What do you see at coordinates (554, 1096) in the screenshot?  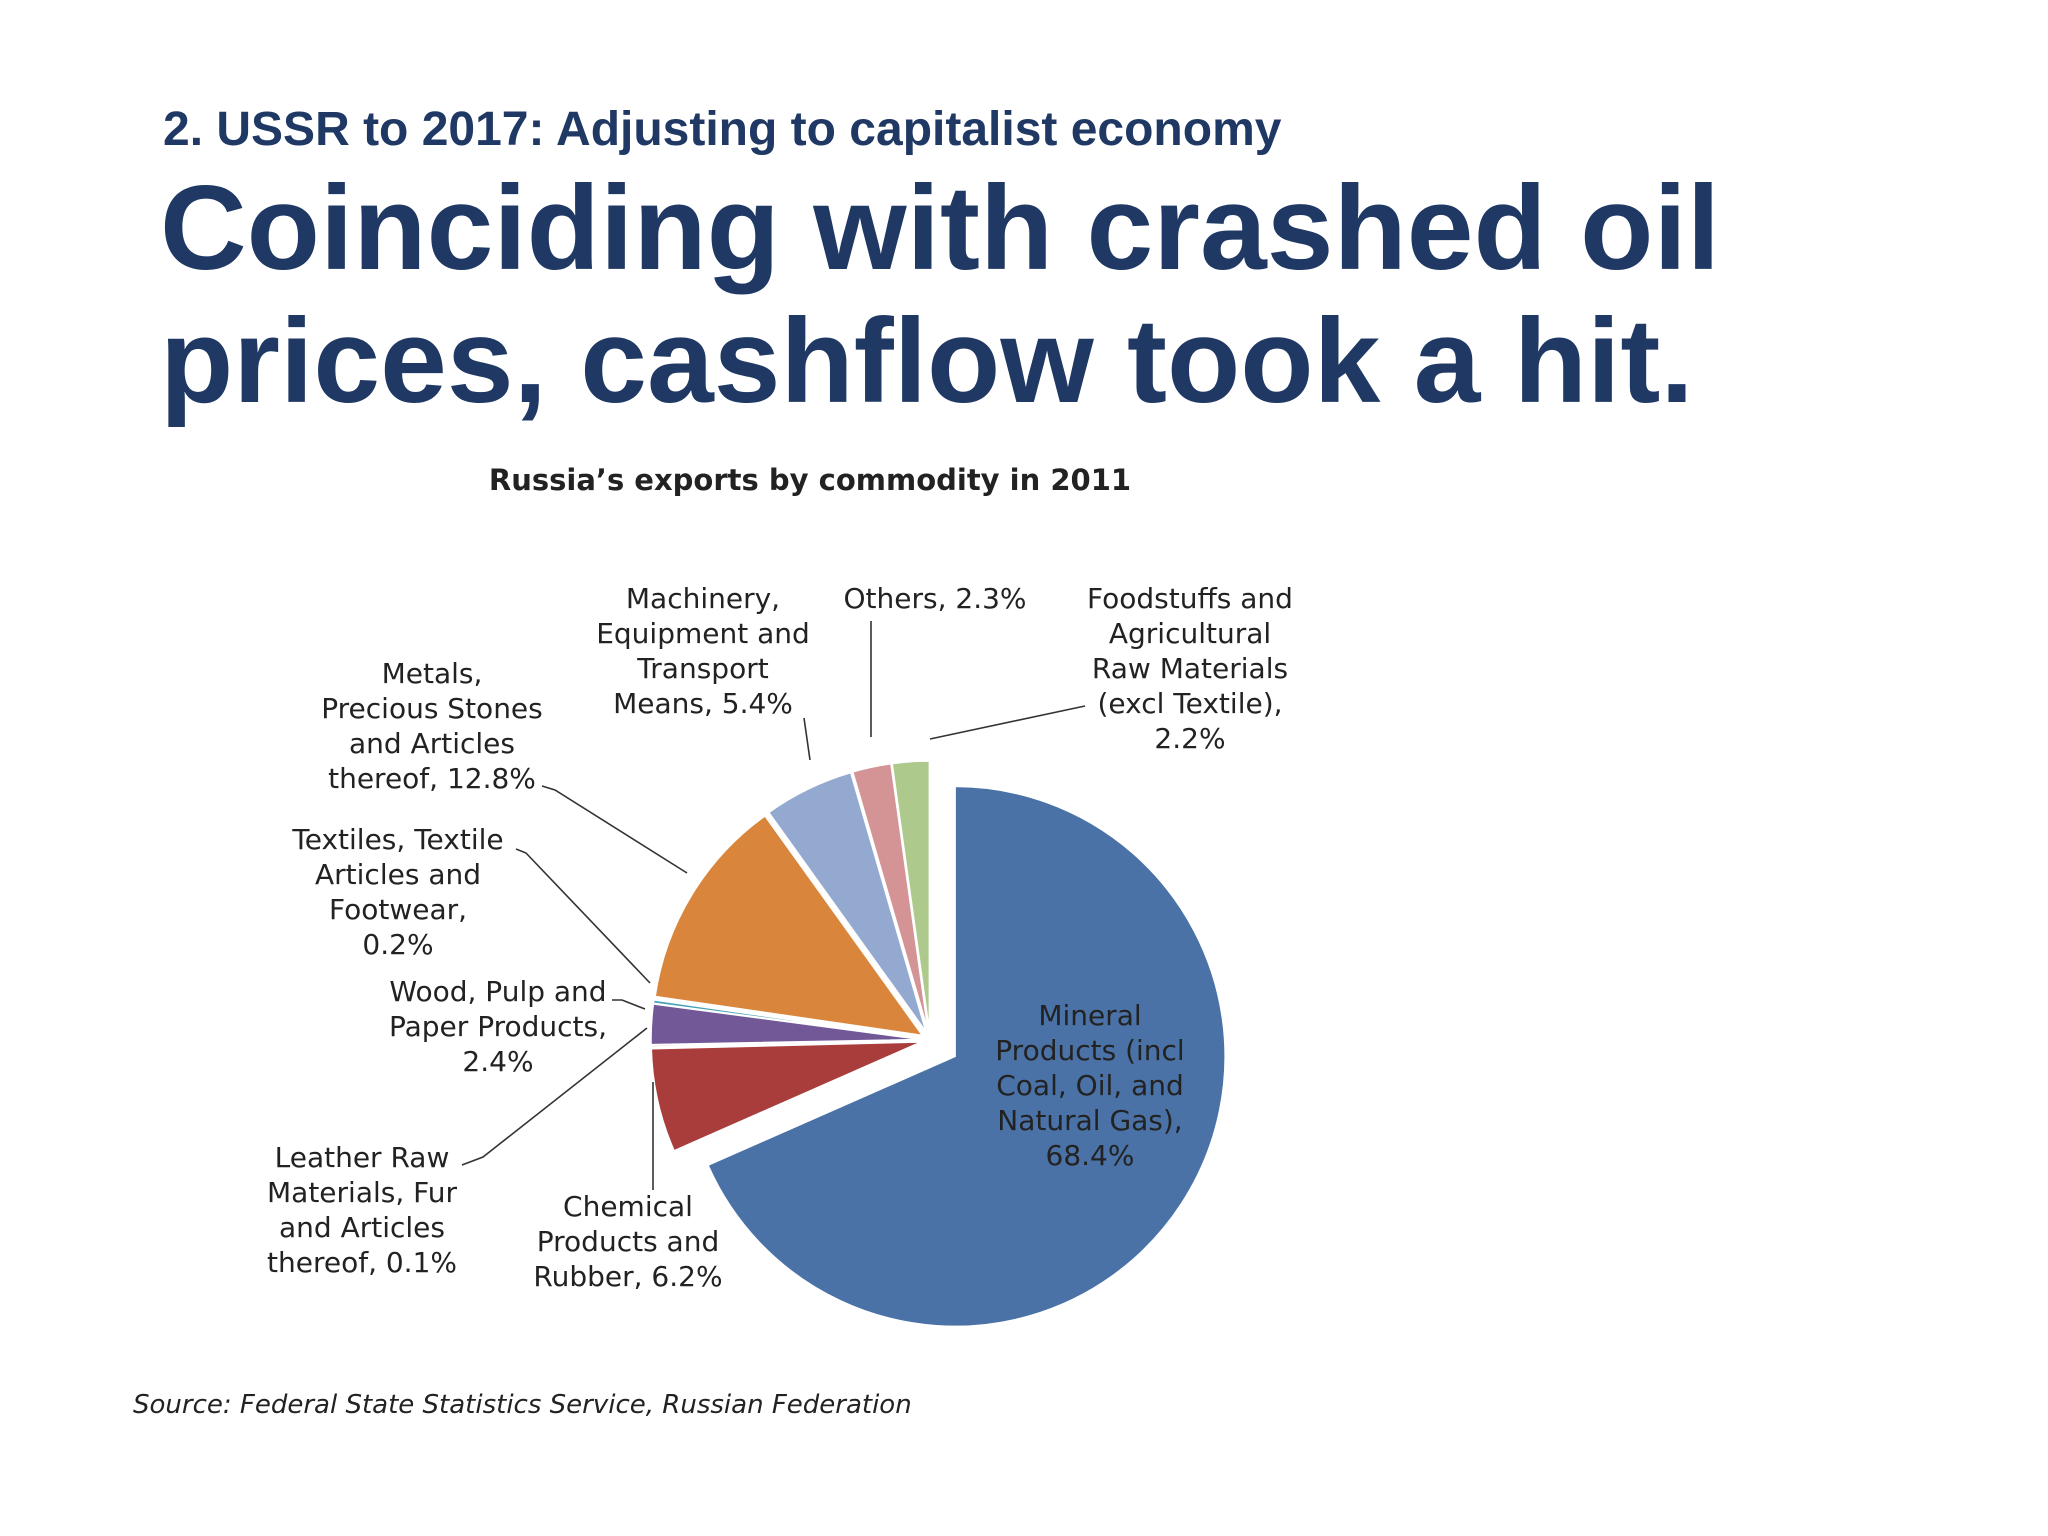 I see `leader-line-leather-raw` at bounding box center [554, 1096].